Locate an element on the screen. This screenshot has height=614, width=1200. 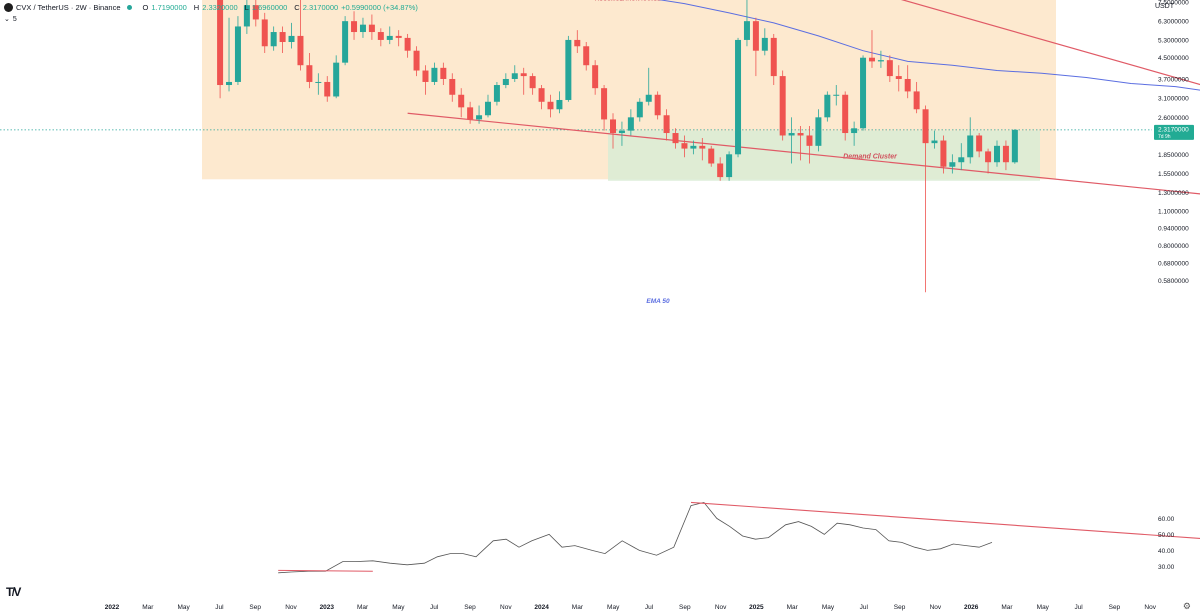
price-tick-label: 0.6800000 is located at coordinates (1173, 264).